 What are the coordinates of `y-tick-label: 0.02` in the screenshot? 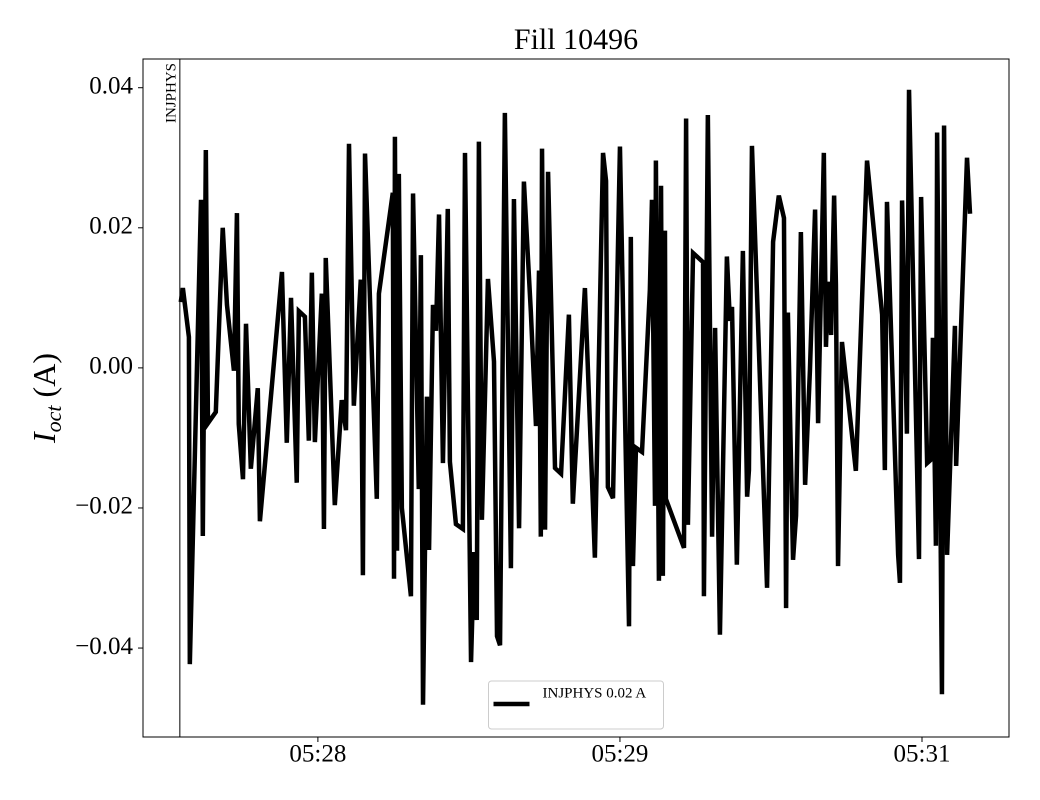 It's located at (111, 226).